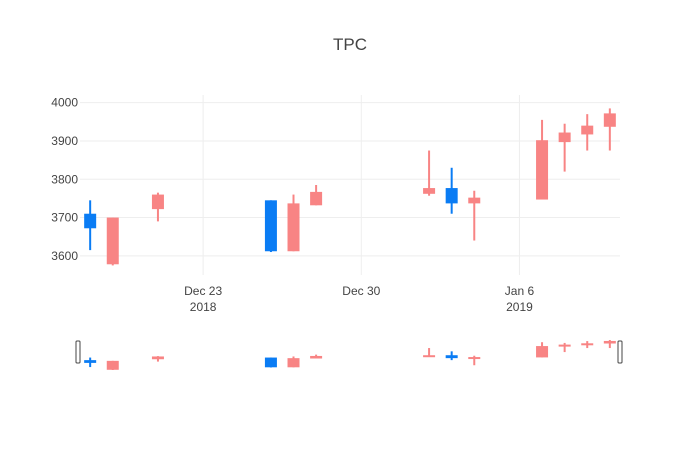 The height and width of the screenshot is (450, 700). Describe the element at coordinates (361, 291) in the screenshot. I see `x-tick-label: Dec 30` at that location.